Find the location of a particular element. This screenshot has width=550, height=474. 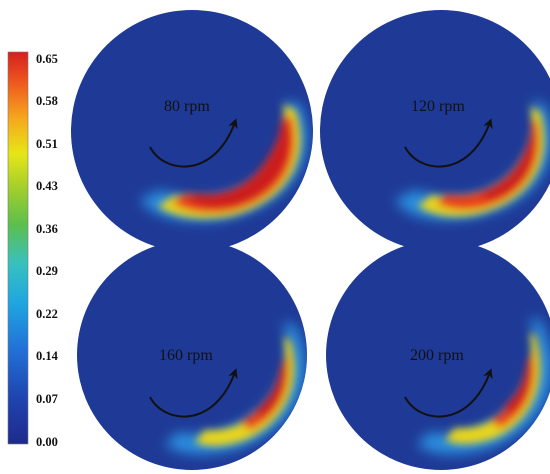

colorbar-tick: 0.36 is located at coordinates (47, 229).